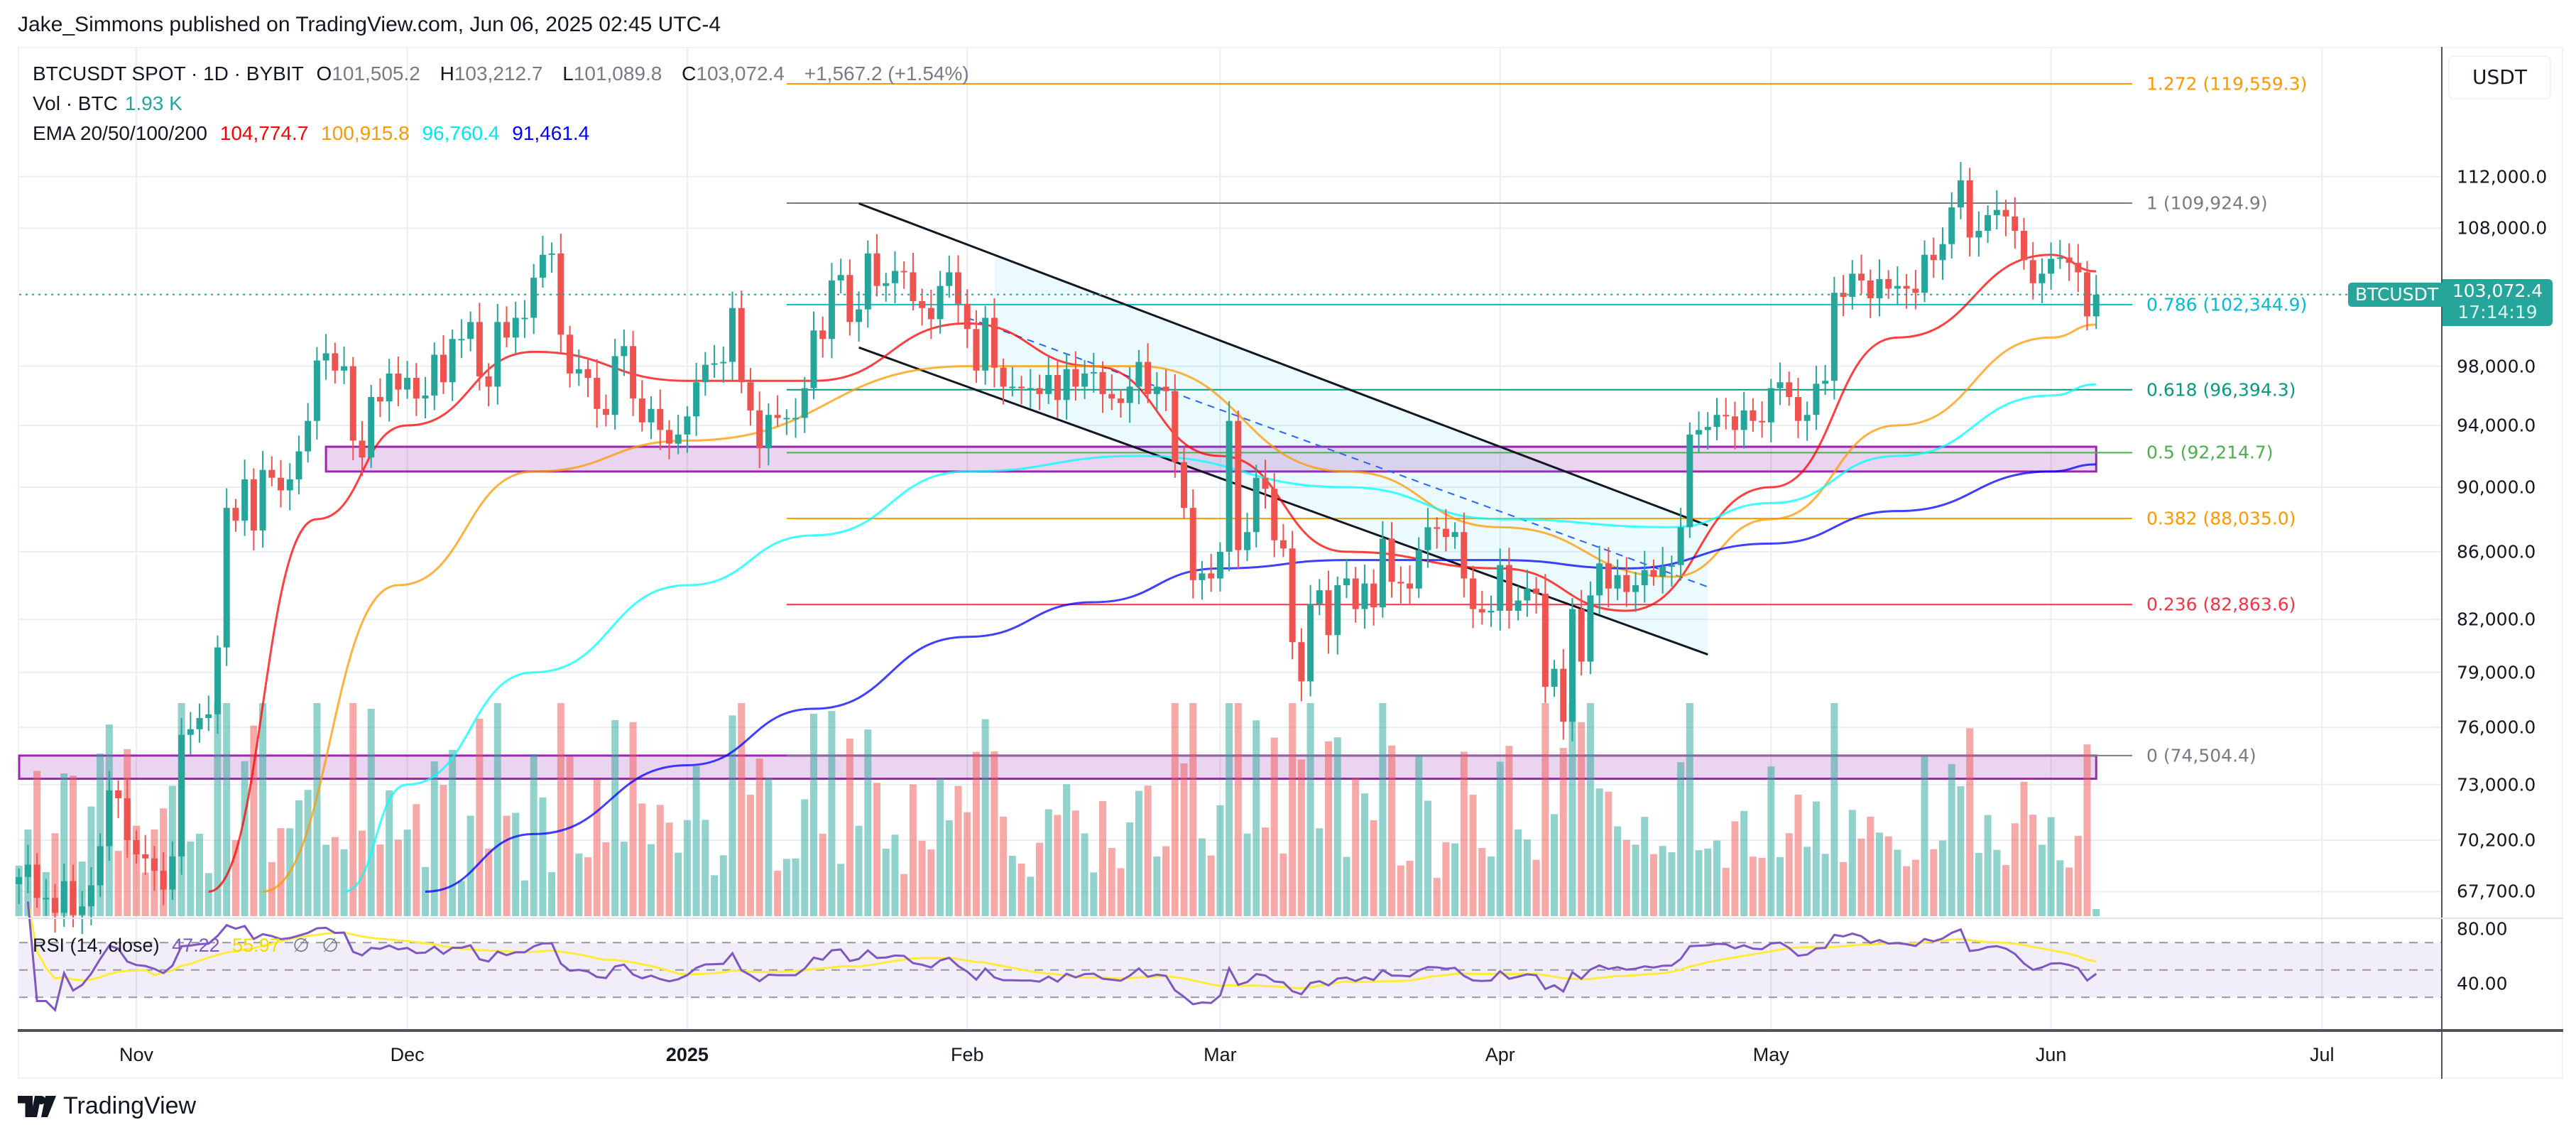 This screenshot has width=2576, height=1142. I want to click on rsi-legend: RSI (14, close) 47.22 55.97 ∅ ∅, so click(186, 945).